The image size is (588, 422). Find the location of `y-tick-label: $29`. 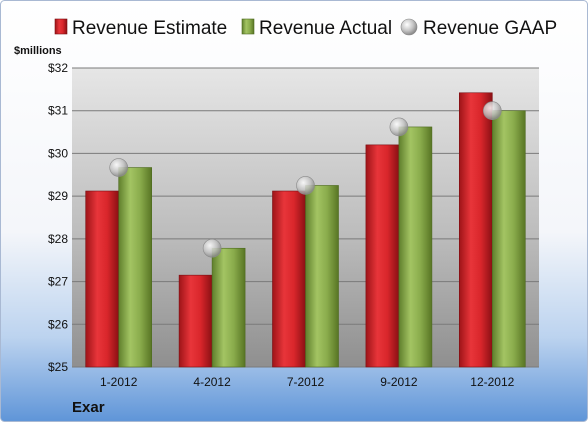

y-tick-label: $29 is located at coordinates (58, 196).